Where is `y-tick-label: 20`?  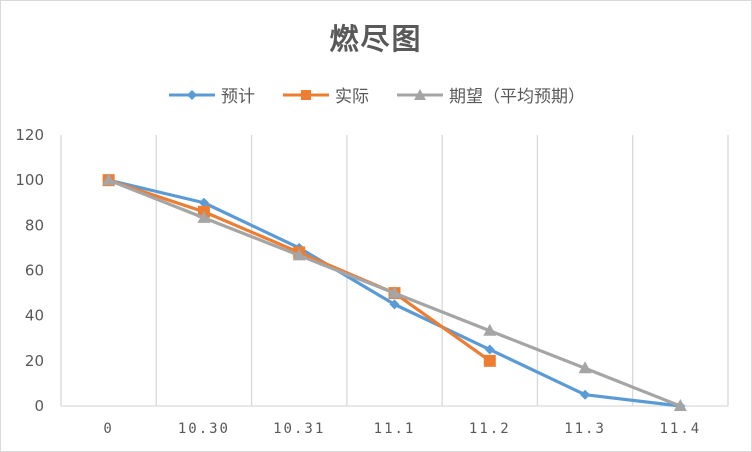 y-tick-label: 20 is located at coordinates (34, 361).